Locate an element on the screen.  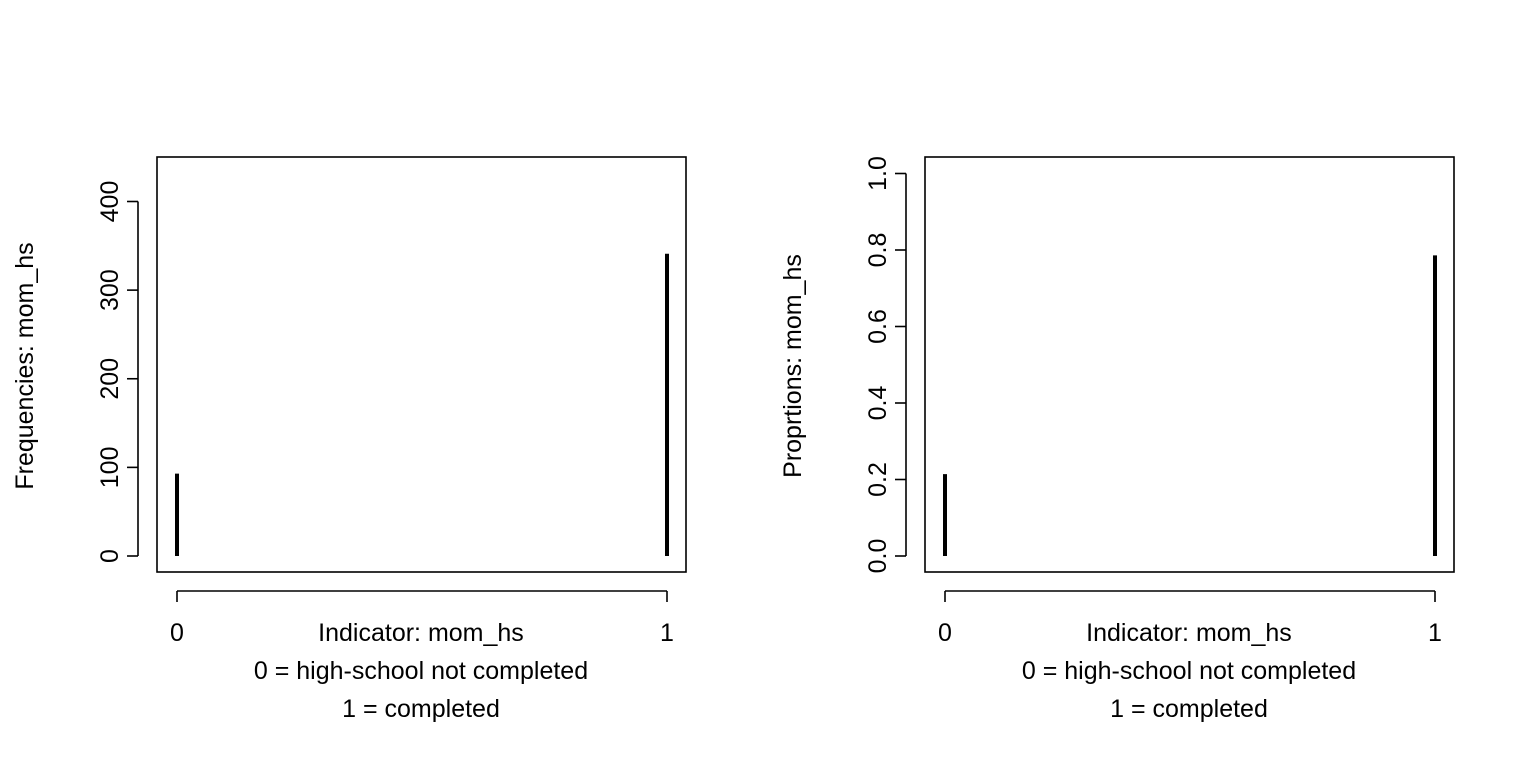
y-axis: 0.0 0.2 0.4 0.6 0.8 1.0 is located at coordinates (885, 365).